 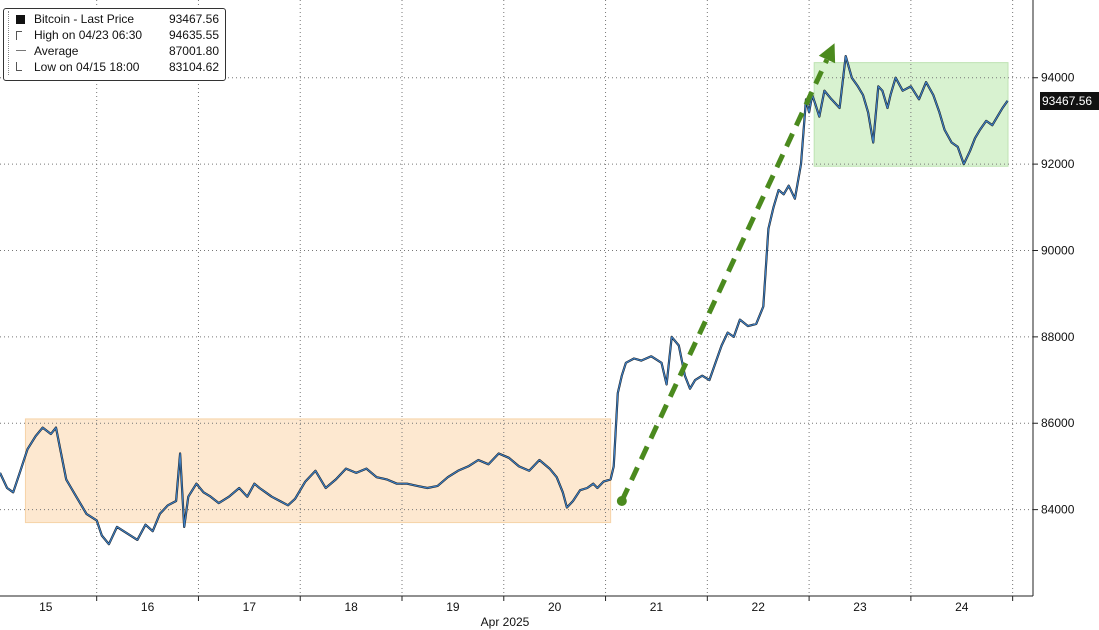 What do you see at coordinates (962, 607) in the screenshot?
I see `x-tick-label: 24` at bounding box center [962, 607].